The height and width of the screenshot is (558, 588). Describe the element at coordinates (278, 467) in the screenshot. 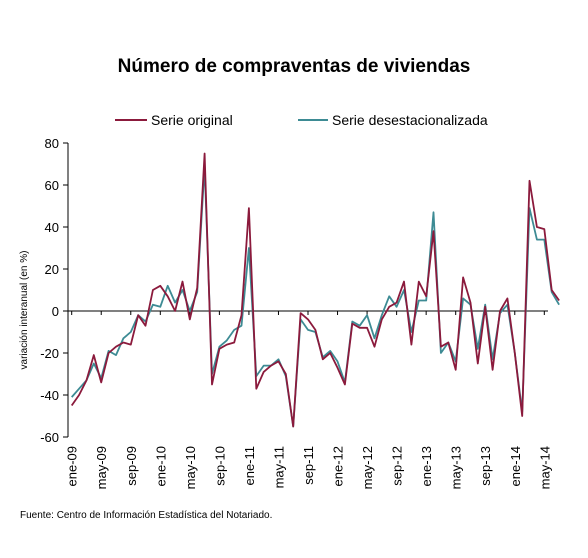

I see `x-tick-label: may-11` at that location.